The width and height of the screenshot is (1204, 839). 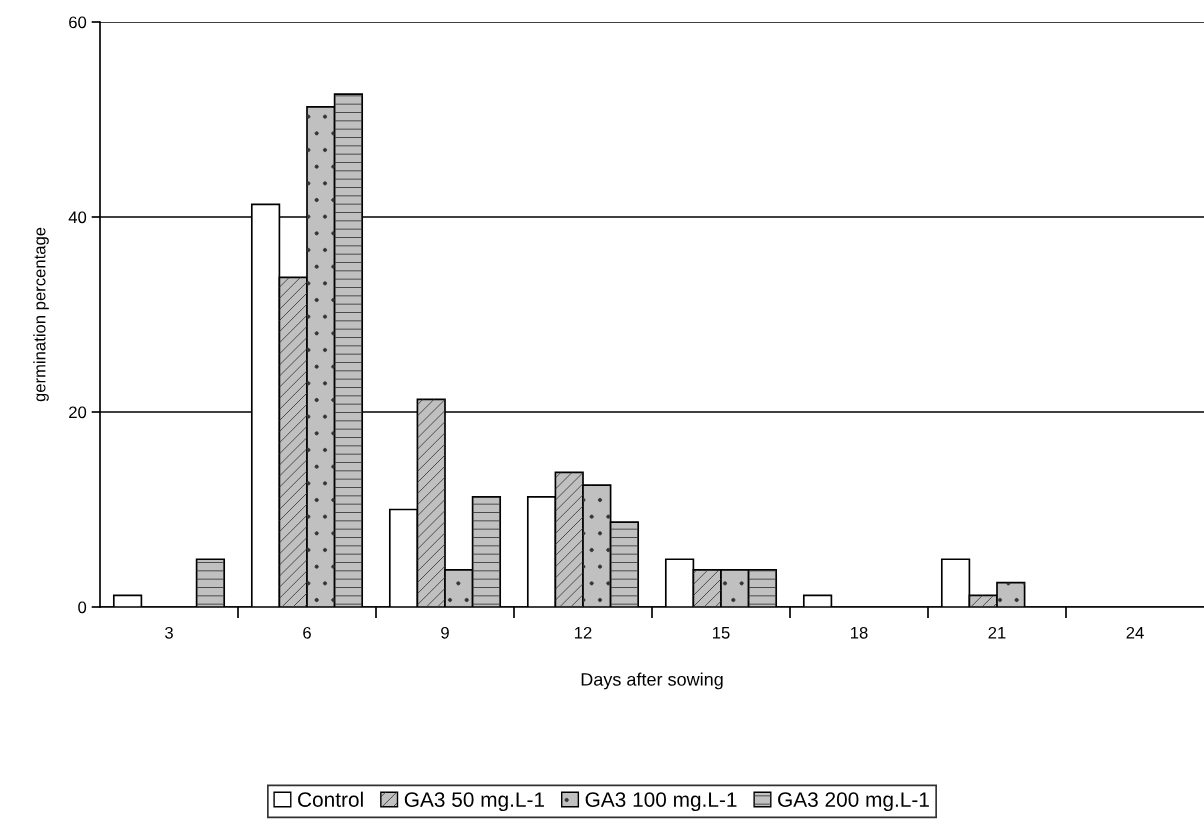 I want to click on x-tick-label: 12, so click(x=583, y=632).